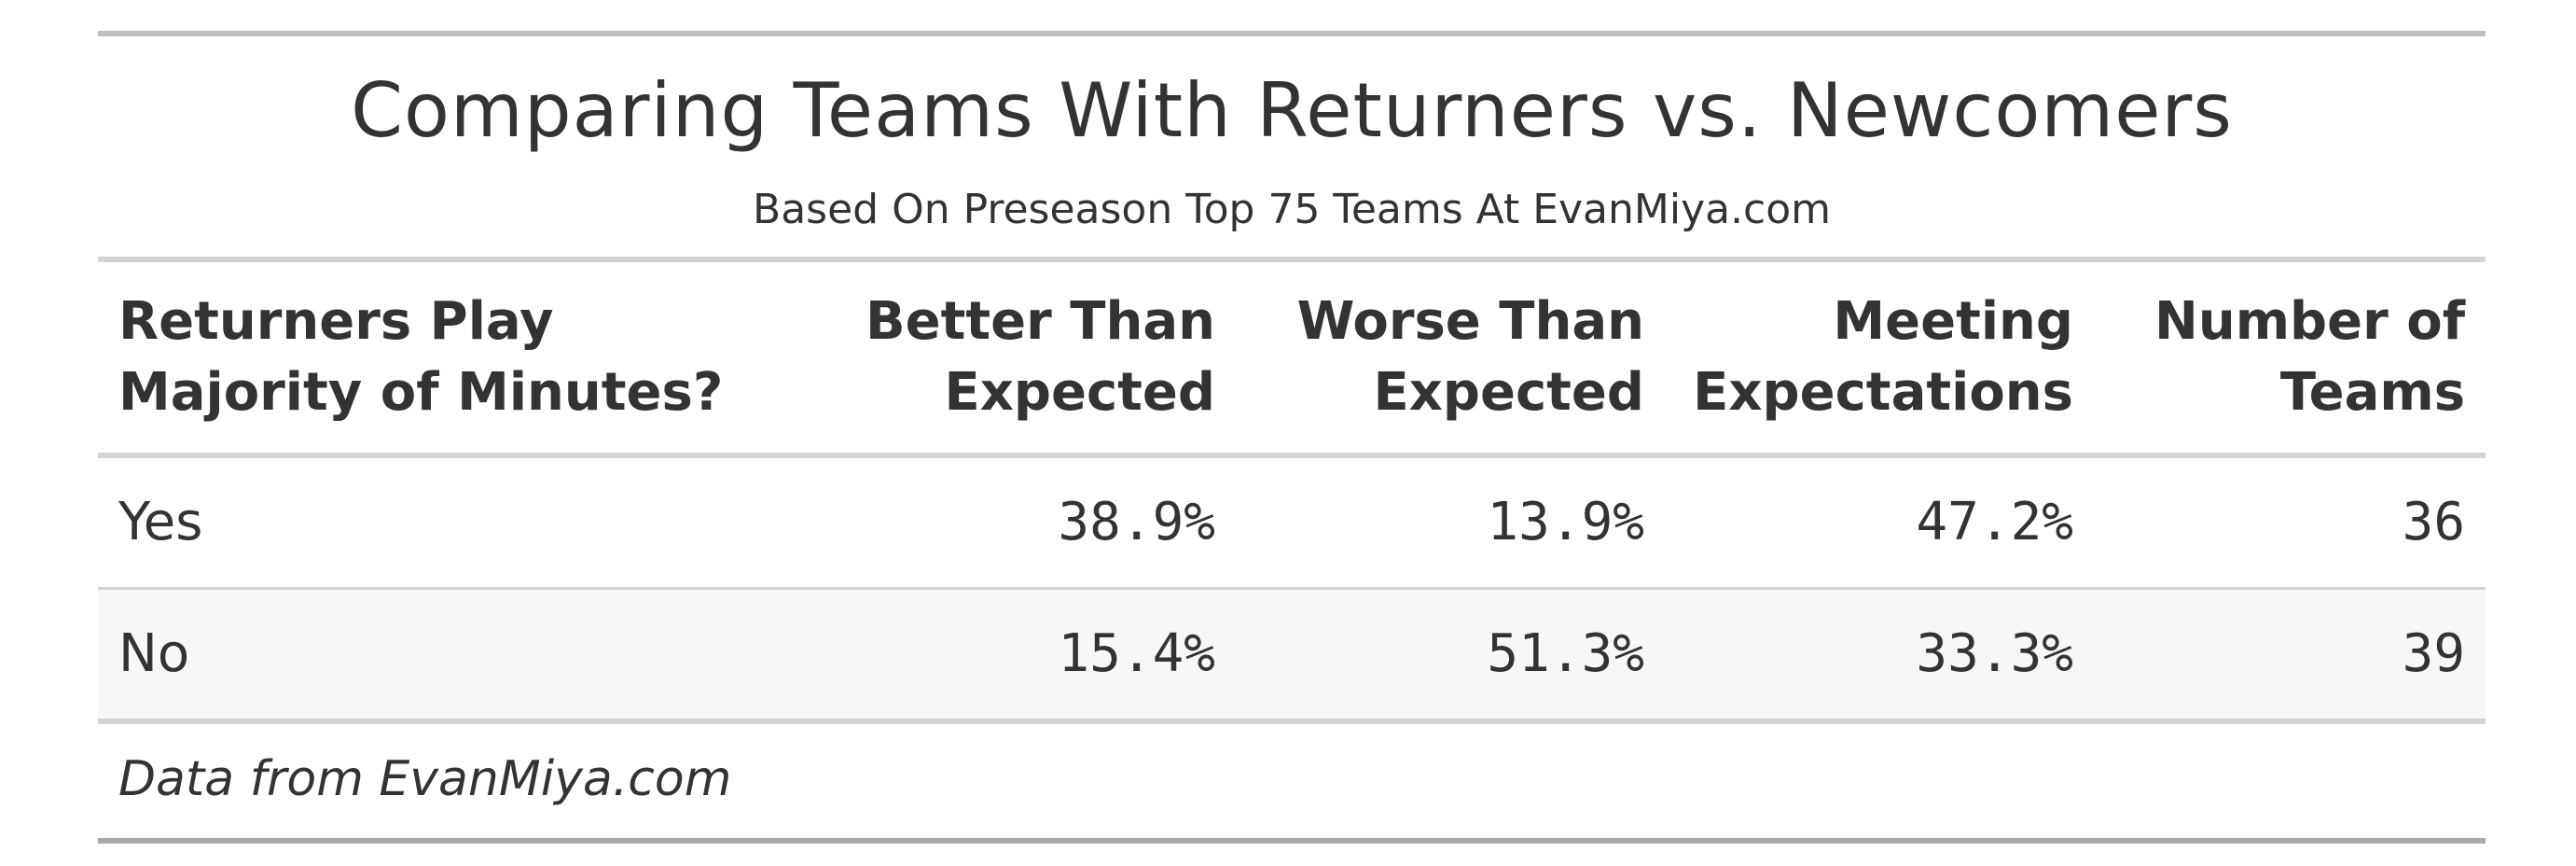 The width and height of the screenshot is (2576, 866). Describe the element at coordinates (1879, 656) in the screenshot. I see `cell-meeting: 33.3%` at that location.